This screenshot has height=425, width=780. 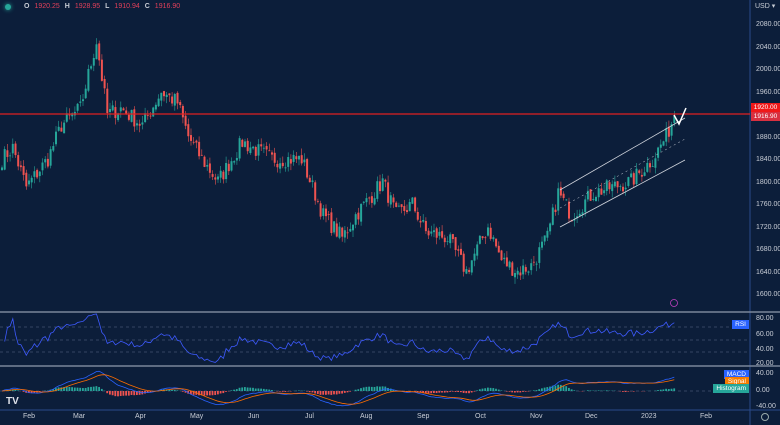 What do you see at coordinates (765, 6) in the screenshot?
I see `currency-selector: USD ▾` at bounding box center [765, 6].